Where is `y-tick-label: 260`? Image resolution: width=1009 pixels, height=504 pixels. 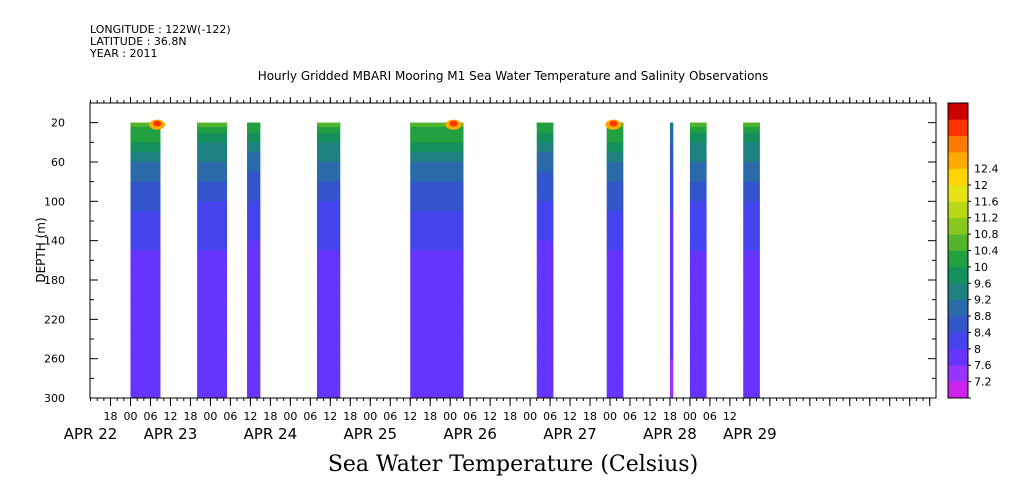 y-tick-label: 260 is located at coordinates (54, 359).